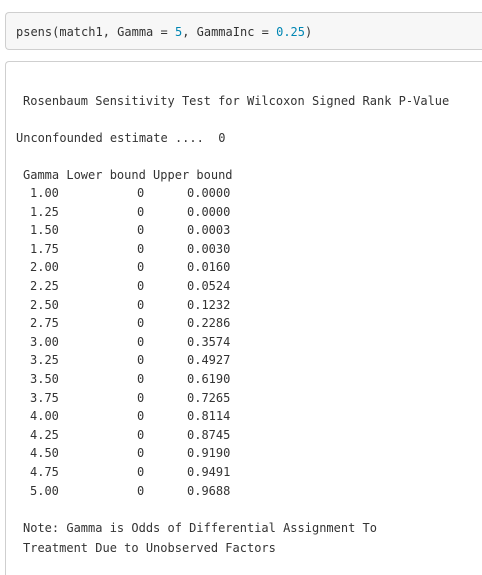 The height and width of the screenshot is (575, 482). What do you see at coordinates (44, 416) in the screenshot?
I see `gamma-cell: 4.00` at bounding box center [44, 416].